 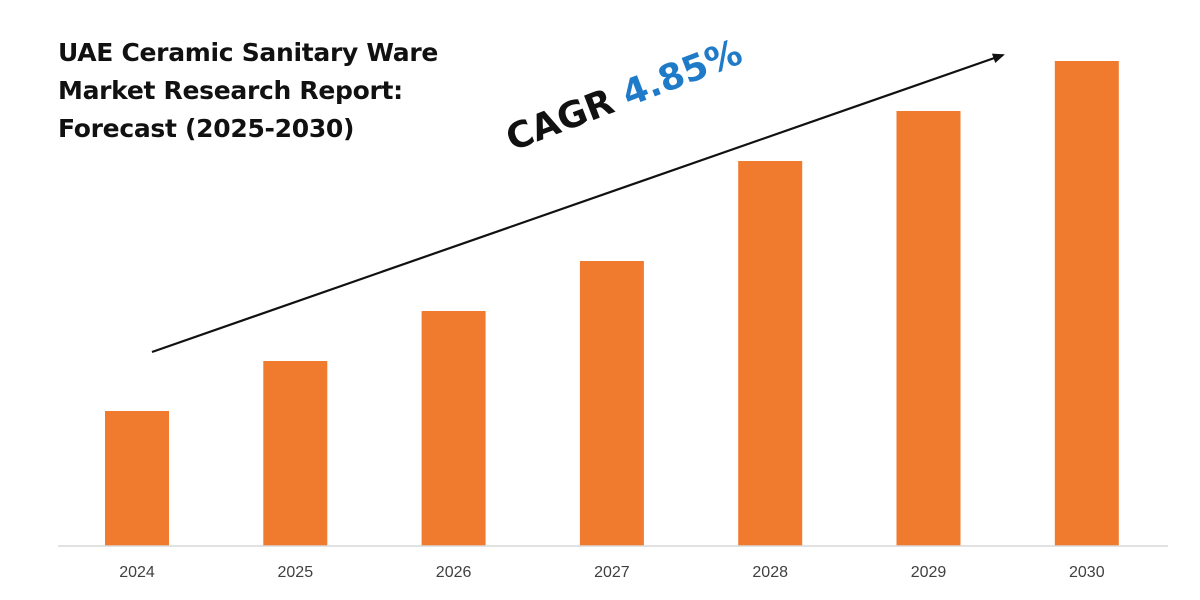 I want to click on chart-title-line-2: Market Research Report:, so click(x=230, y=90).